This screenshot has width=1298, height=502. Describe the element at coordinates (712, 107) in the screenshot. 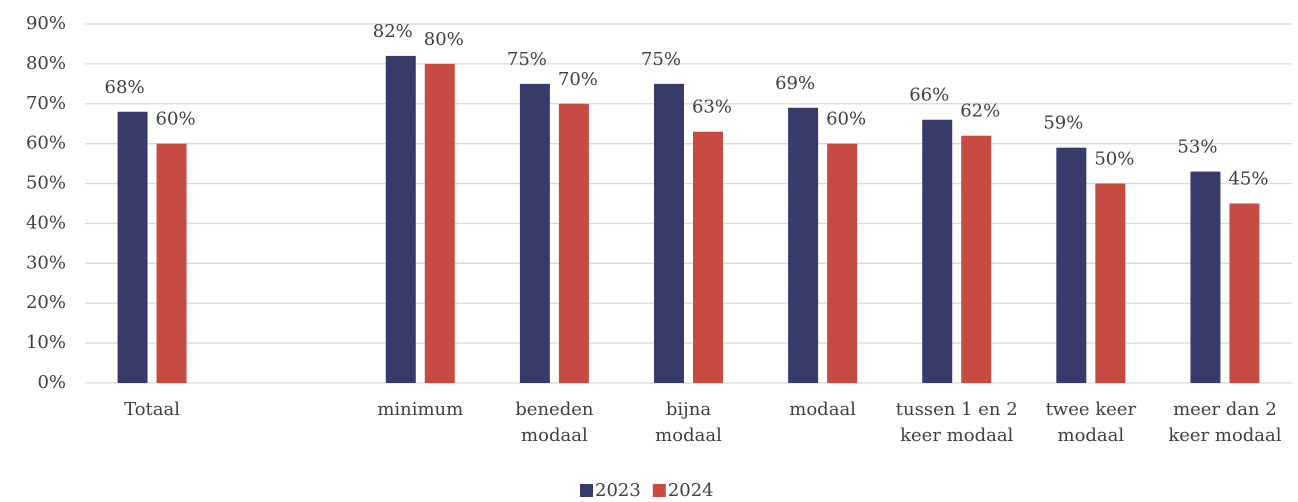

I see `value-label: 63%` at that location.